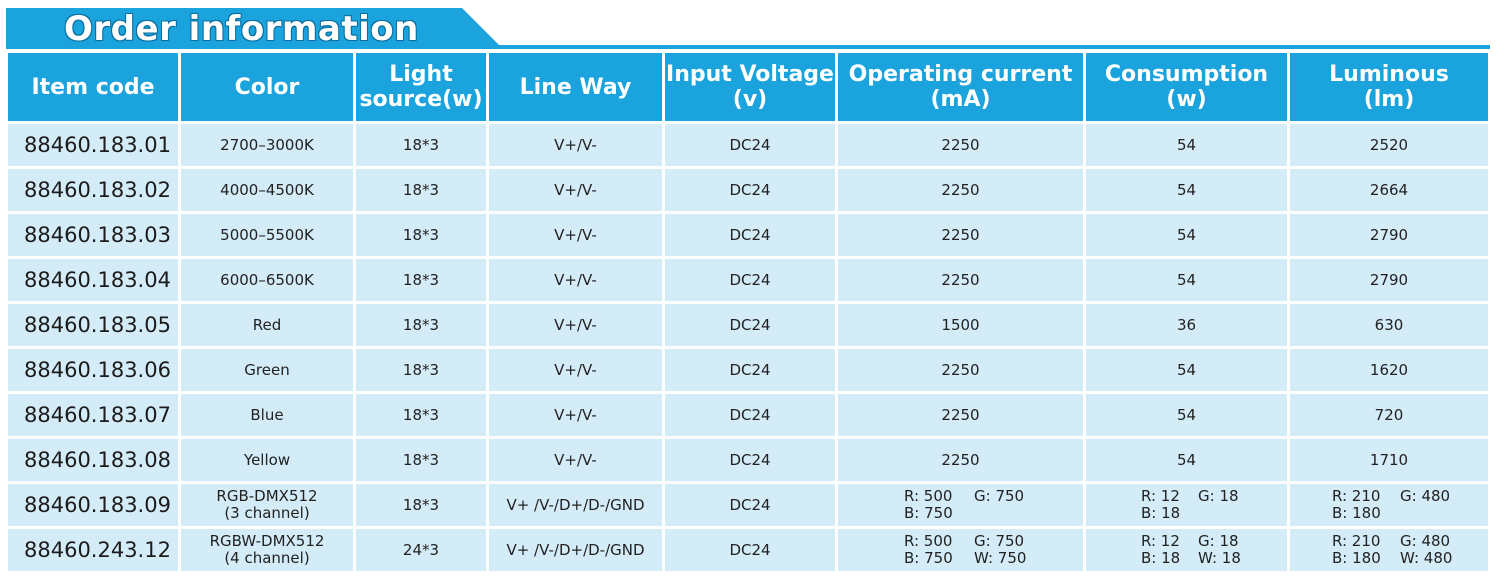 This screenshot has width=1496, height=580. I want to click on title-banner: Order information, so click(748, 28).